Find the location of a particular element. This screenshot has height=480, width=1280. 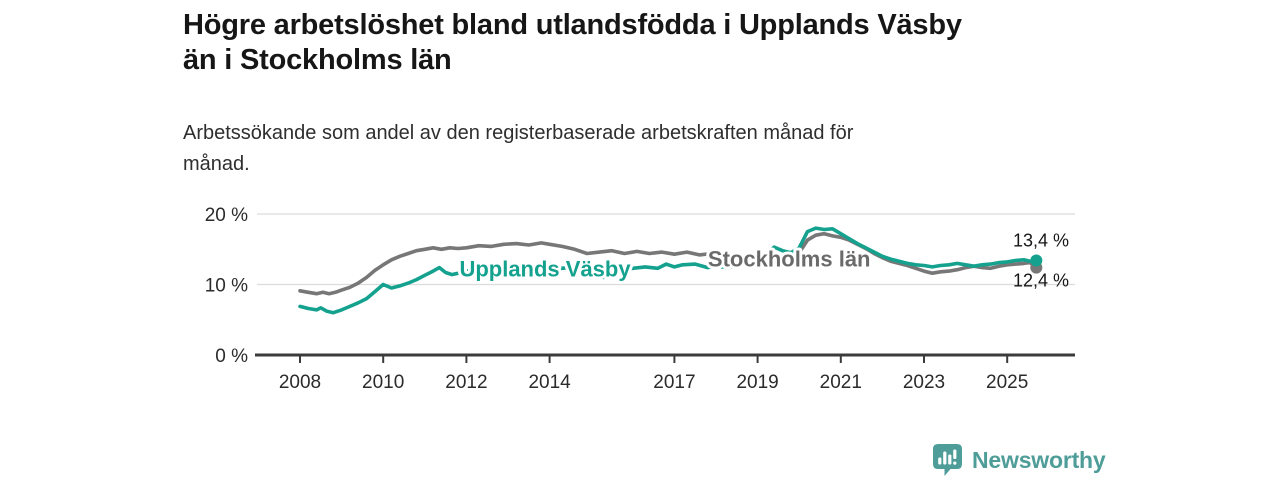

series-line-upplands-v-sby is located at coordinates (668, 270).